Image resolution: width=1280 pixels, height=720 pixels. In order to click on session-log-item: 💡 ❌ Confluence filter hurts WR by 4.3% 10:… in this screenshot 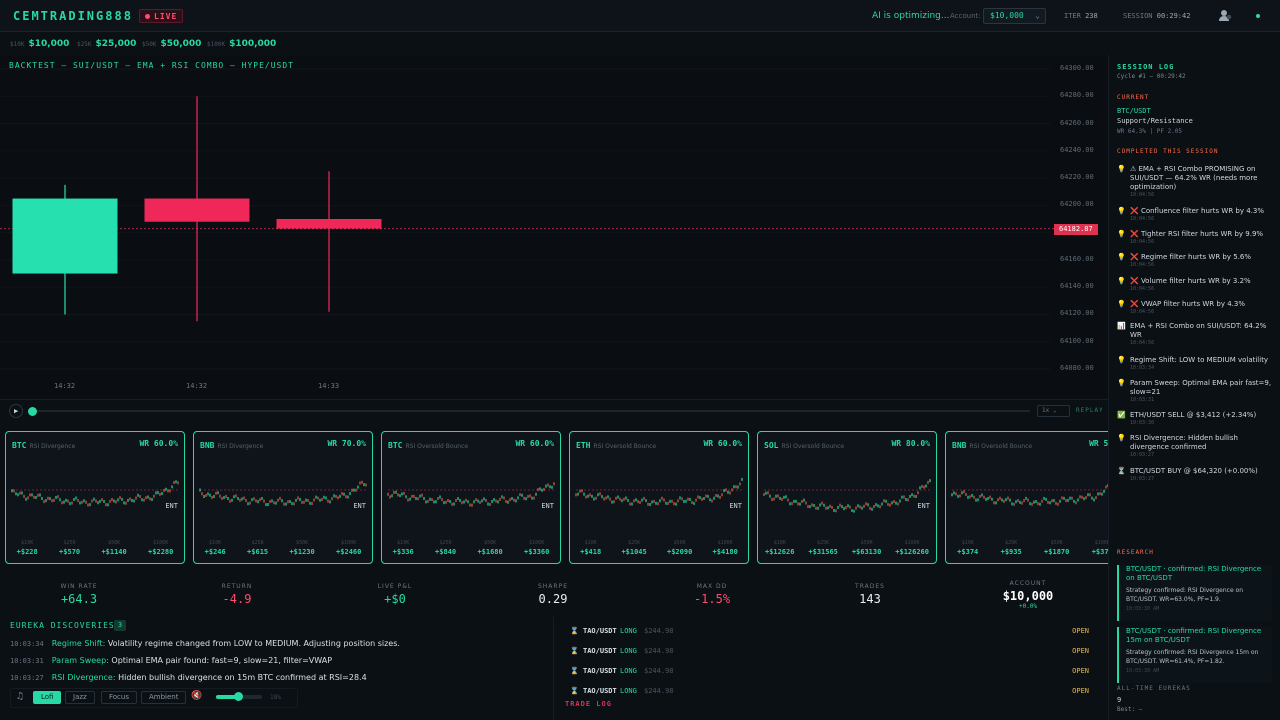, I will do `click(1190, 214)`.